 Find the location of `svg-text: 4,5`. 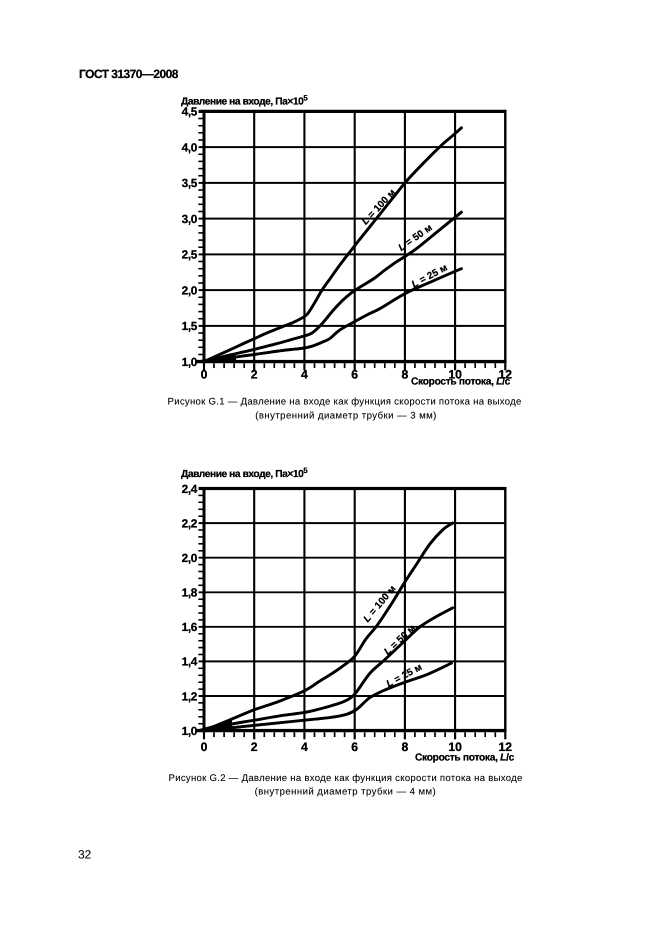

svg-text: 4,5 is located at coordinates (190, 112).